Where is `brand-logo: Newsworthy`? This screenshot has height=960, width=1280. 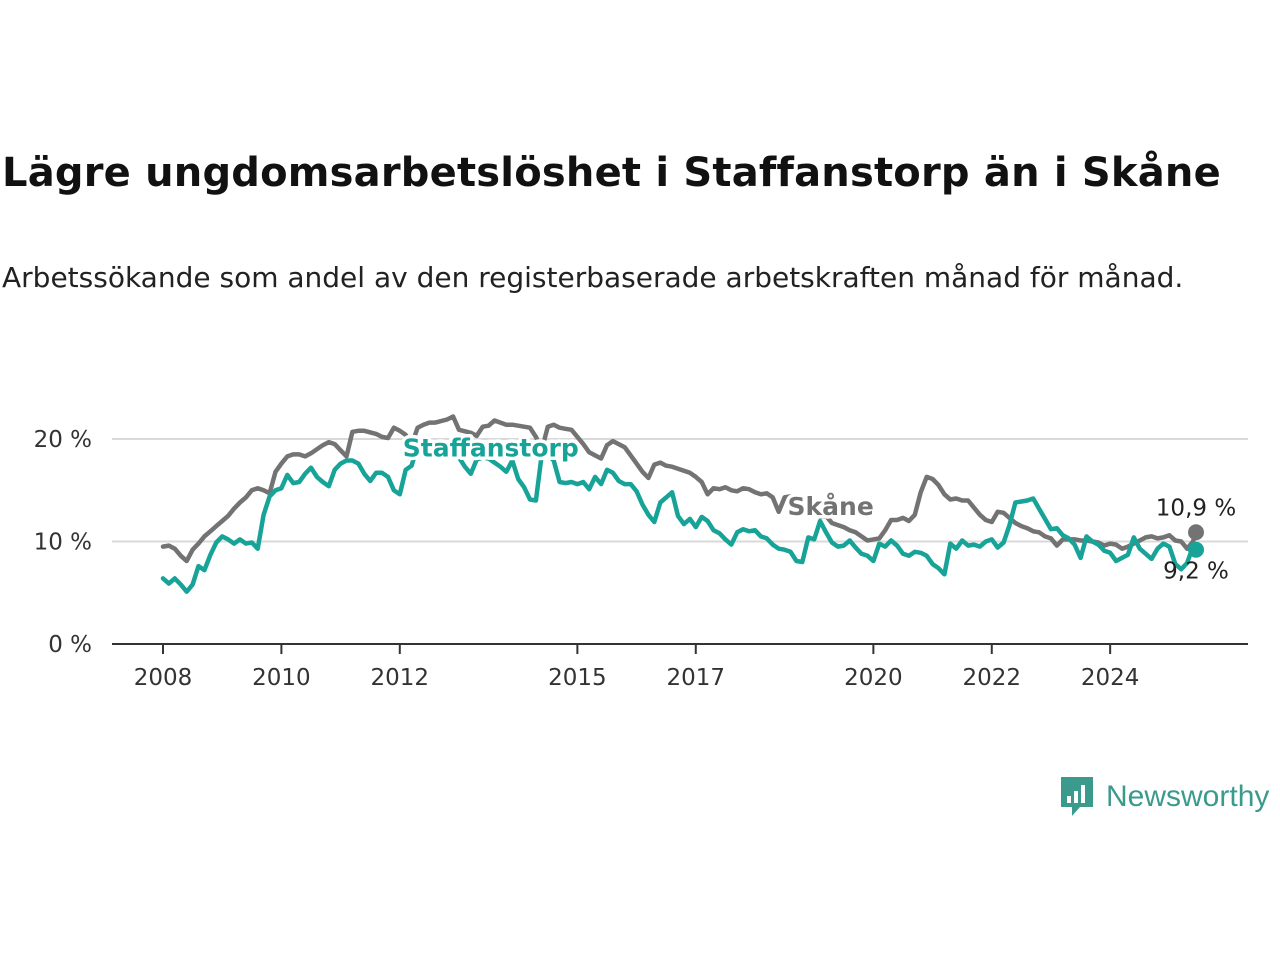 brand-logo: Newsworthy is located at coordinates (1163, 797).